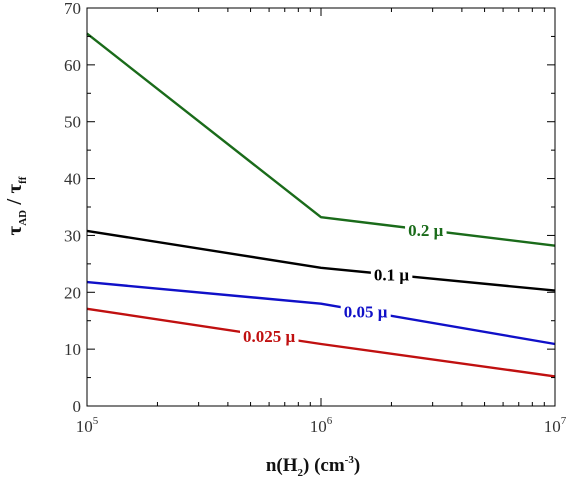  I want to click on y-tick-label: 40, so click(72, 179).